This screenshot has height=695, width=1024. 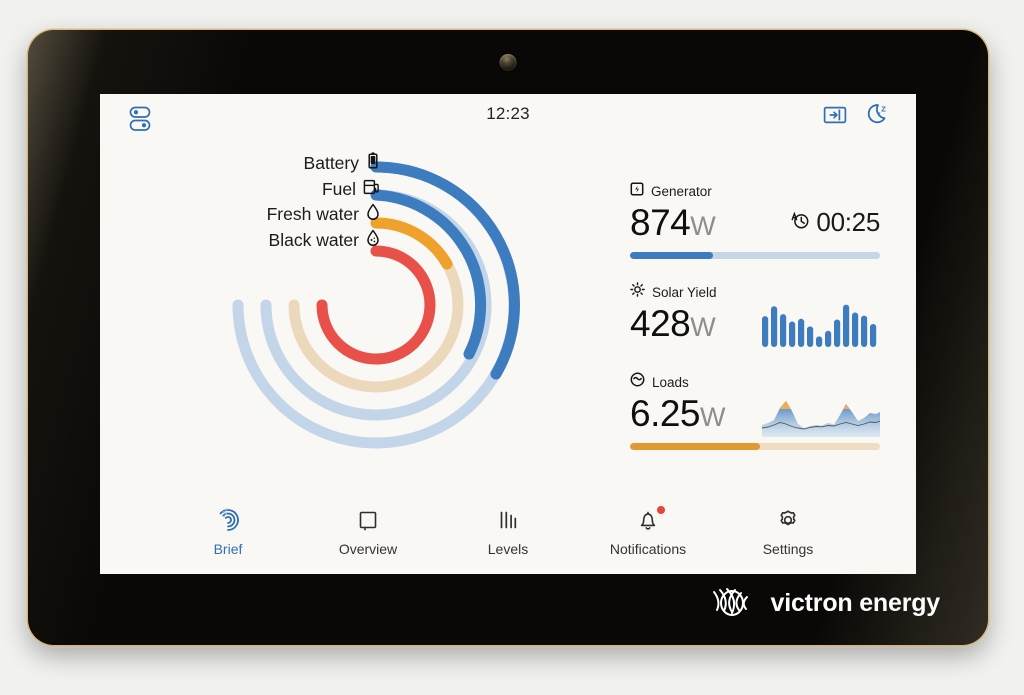 I want to click on metric-solar-yield-body: 428W, so click(x=755, y=326).